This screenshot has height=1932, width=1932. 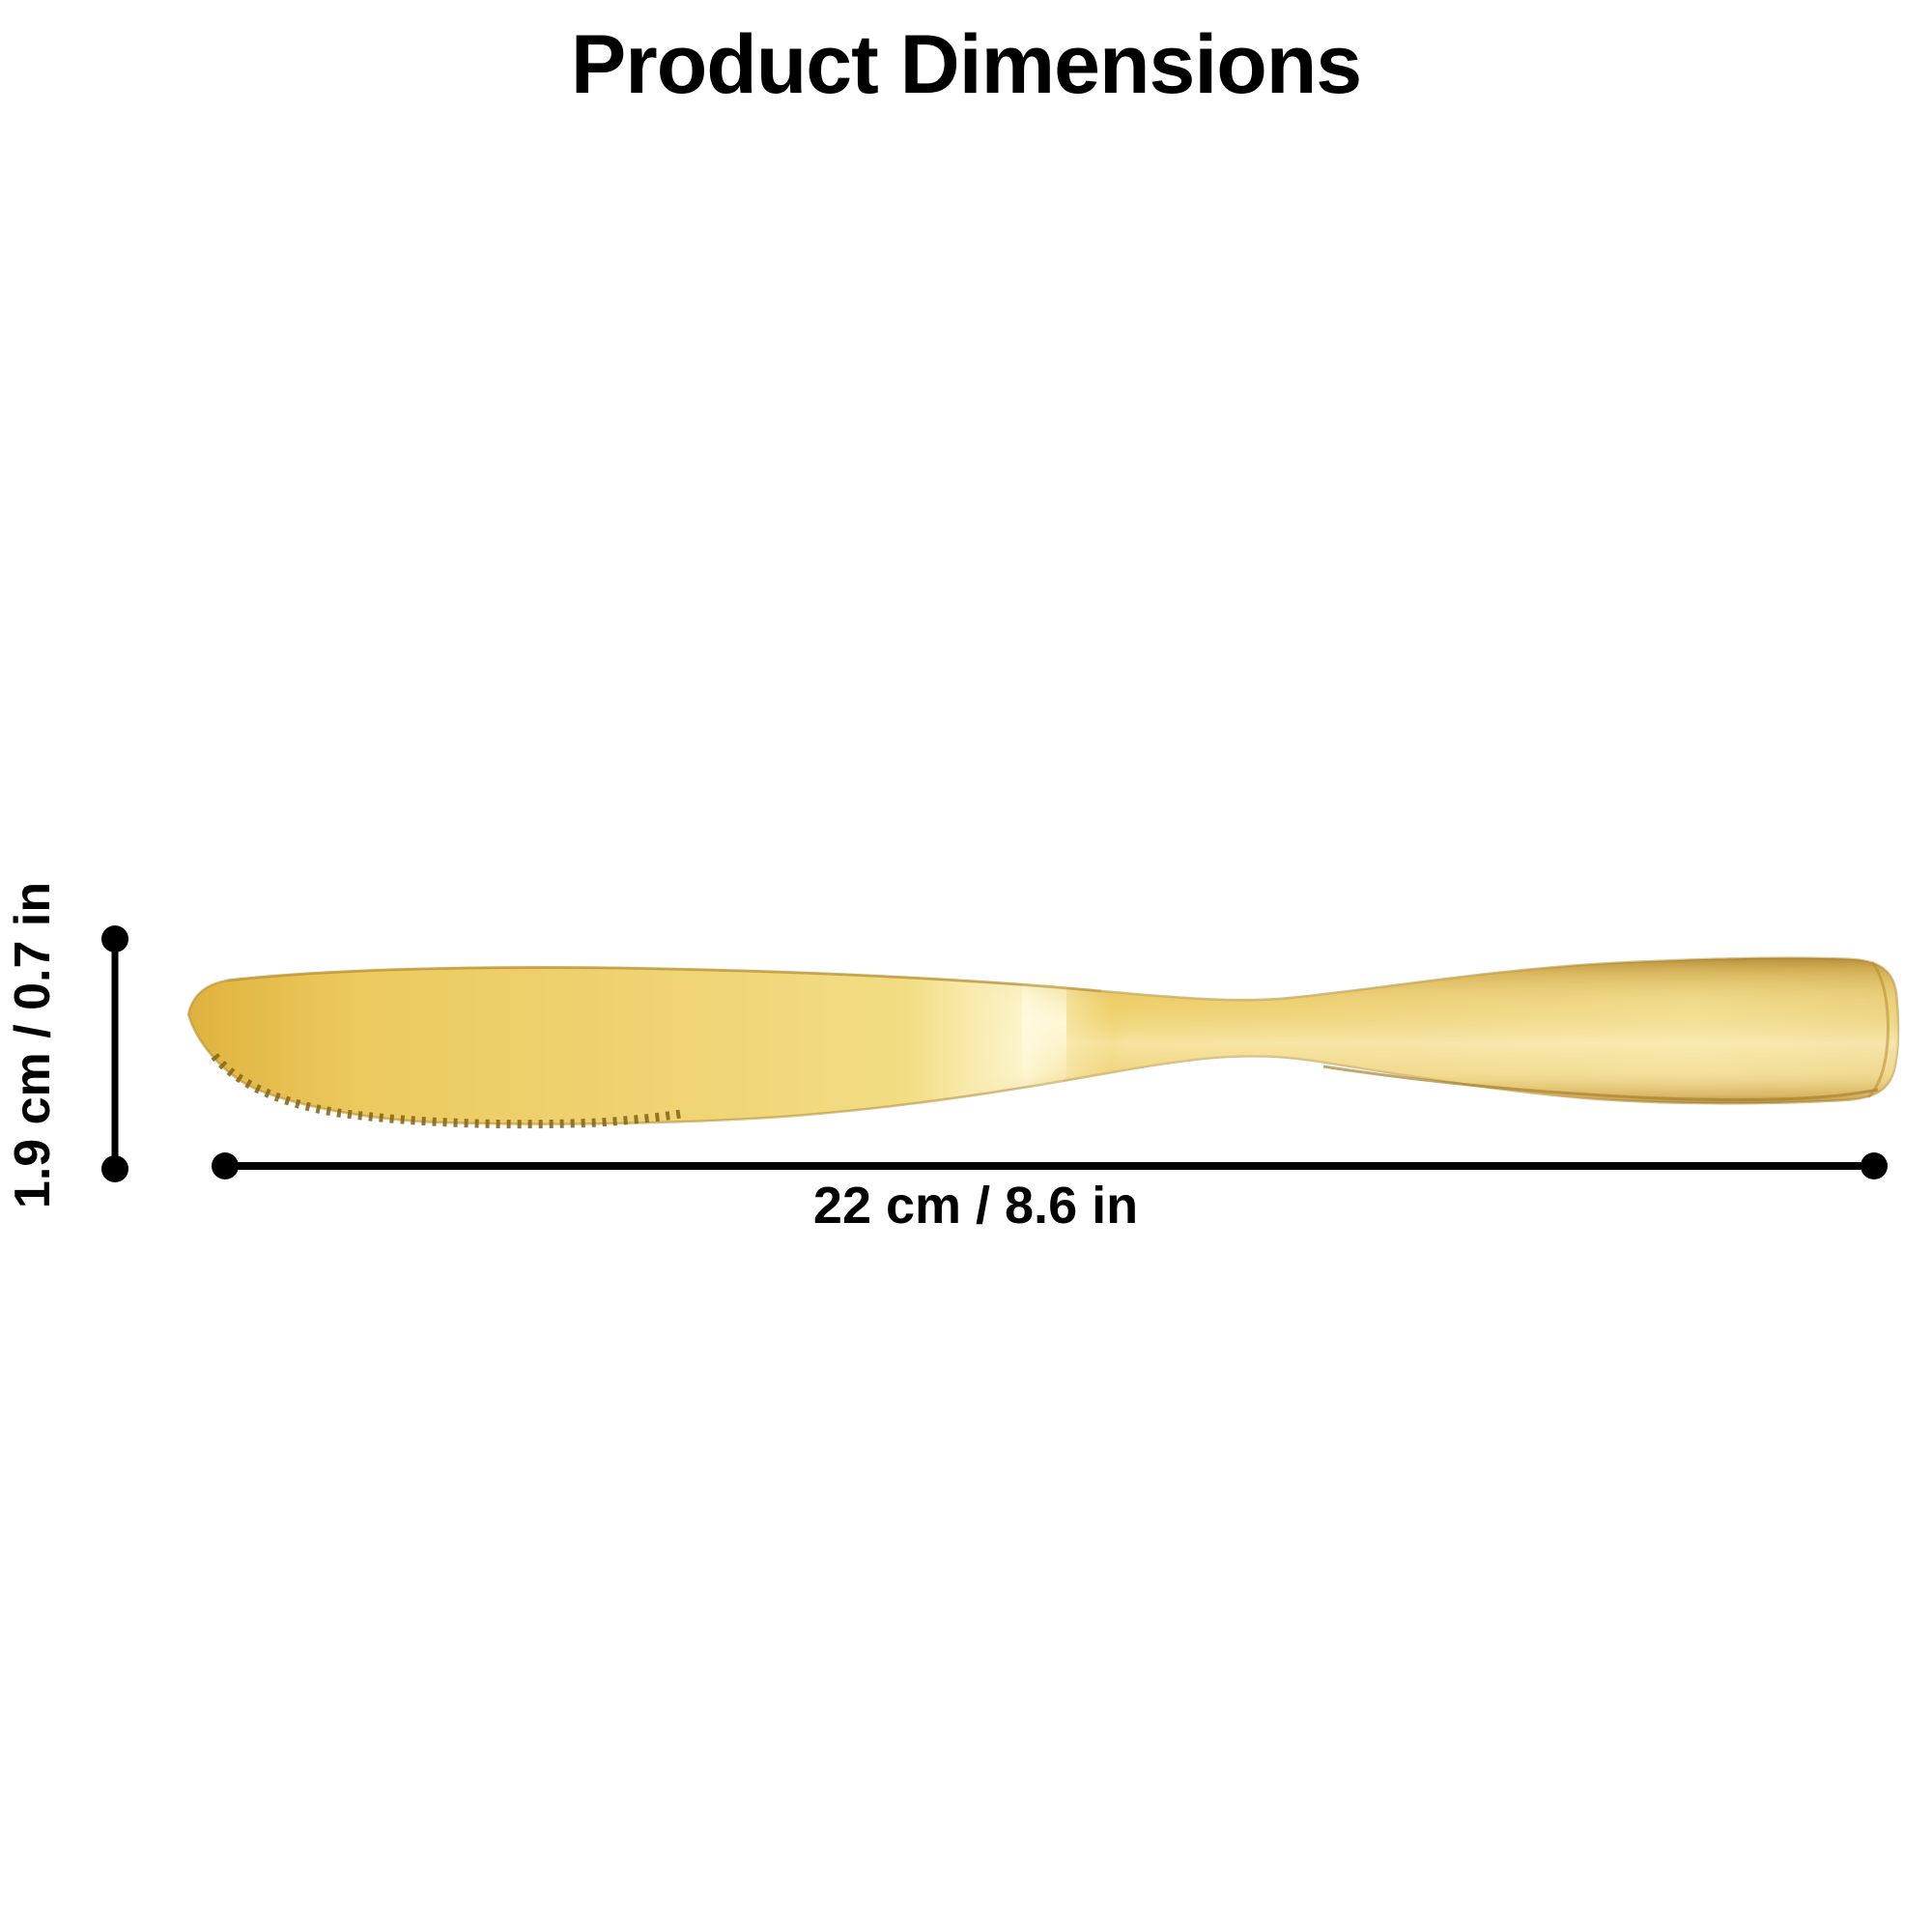 I want to click on height-dimension-bottom-dot, so click(x=114, y=1168).